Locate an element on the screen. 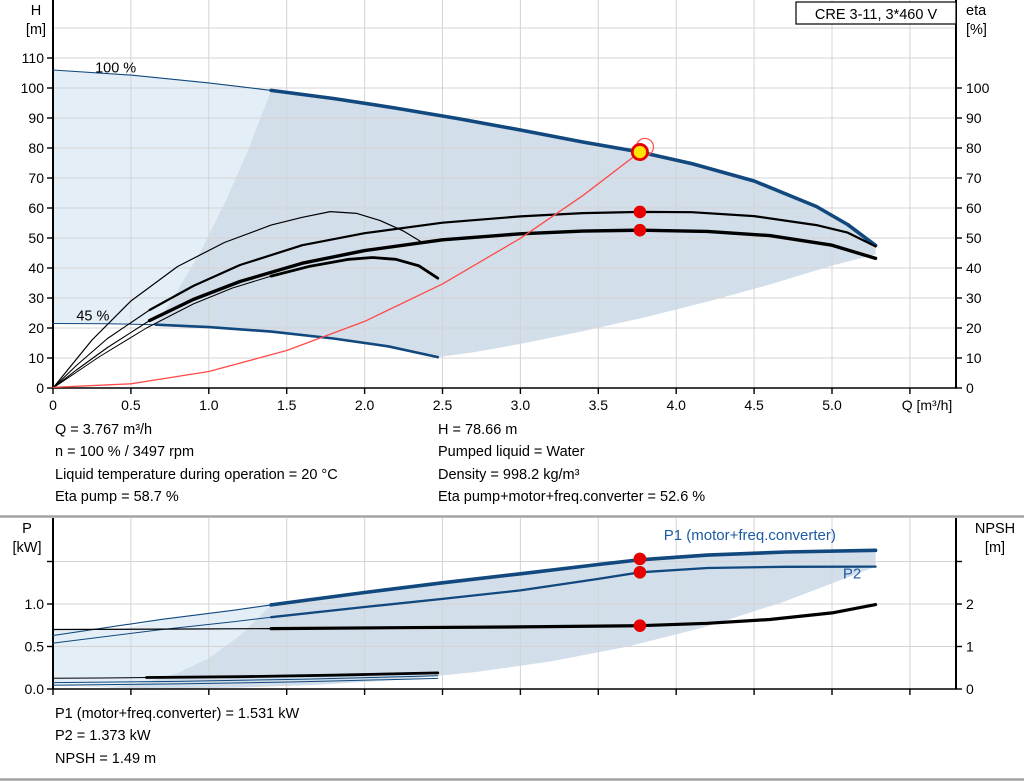  tick-label-right: 60 is located at coordinates (974, 208).